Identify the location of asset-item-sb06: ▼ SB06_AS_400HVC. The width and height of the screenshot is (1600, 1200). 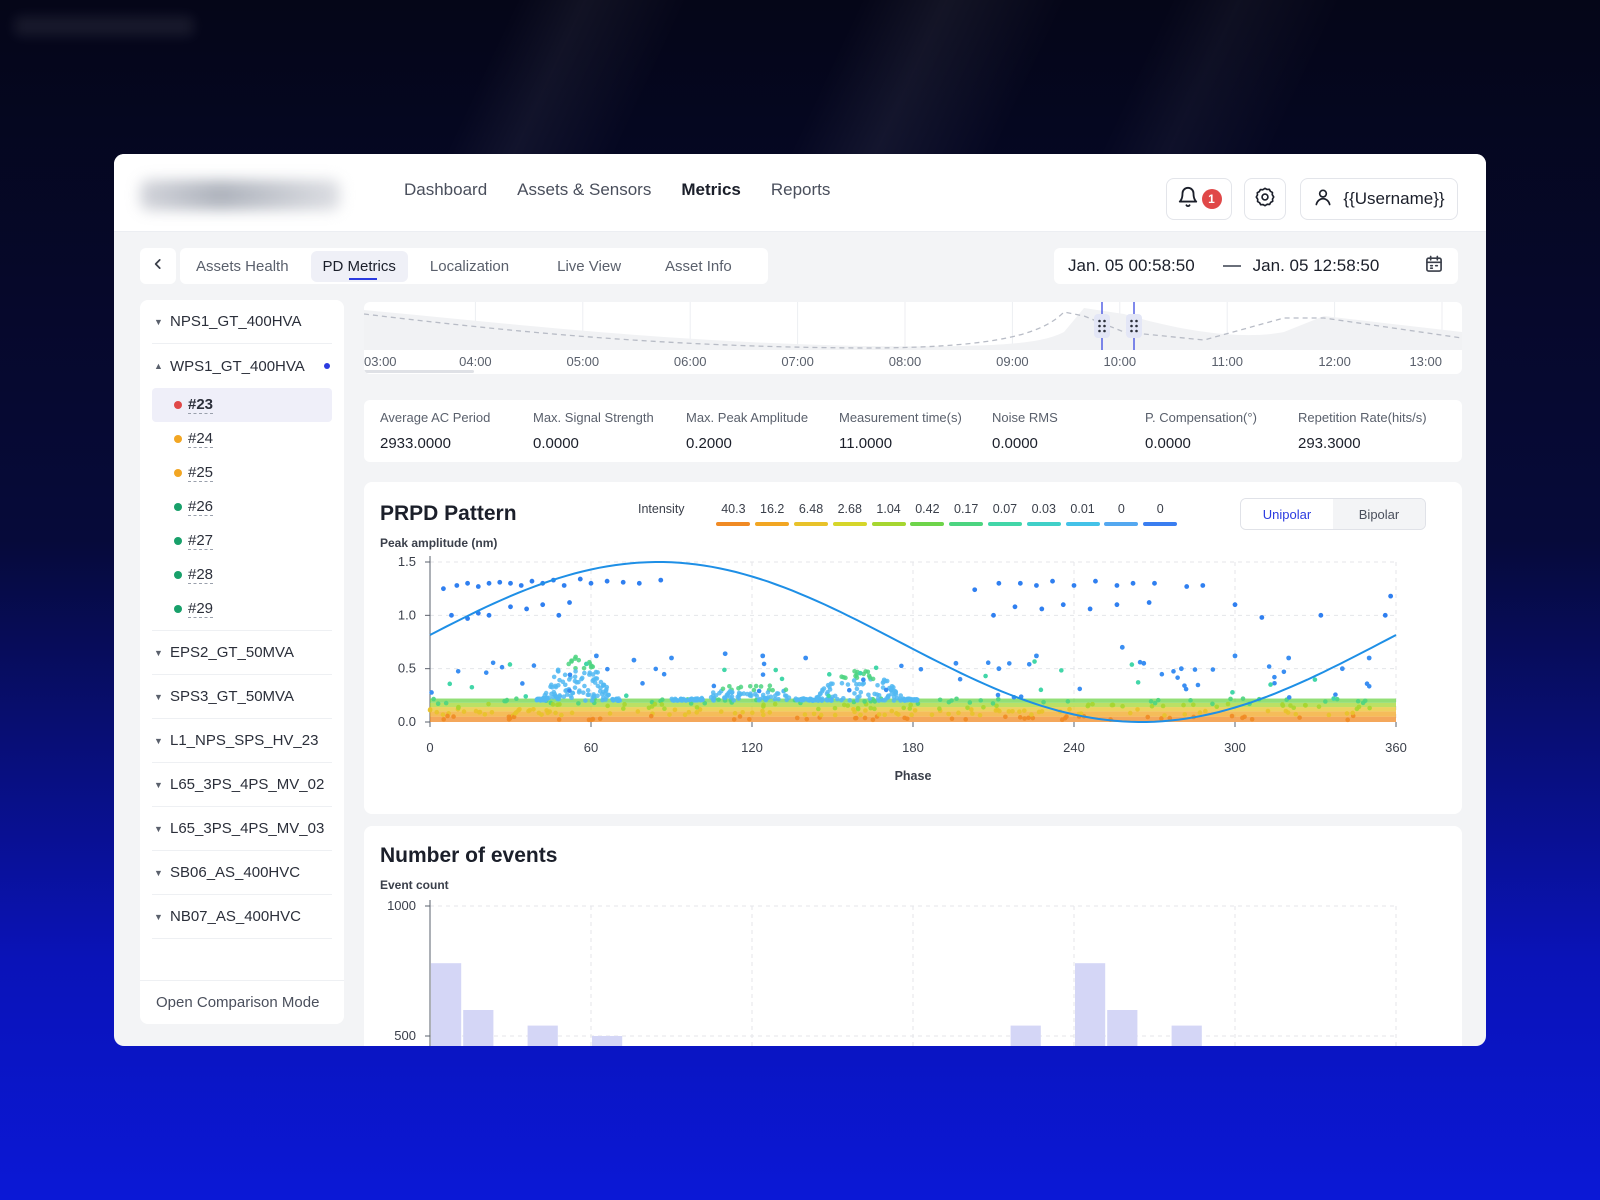
(242, 873).